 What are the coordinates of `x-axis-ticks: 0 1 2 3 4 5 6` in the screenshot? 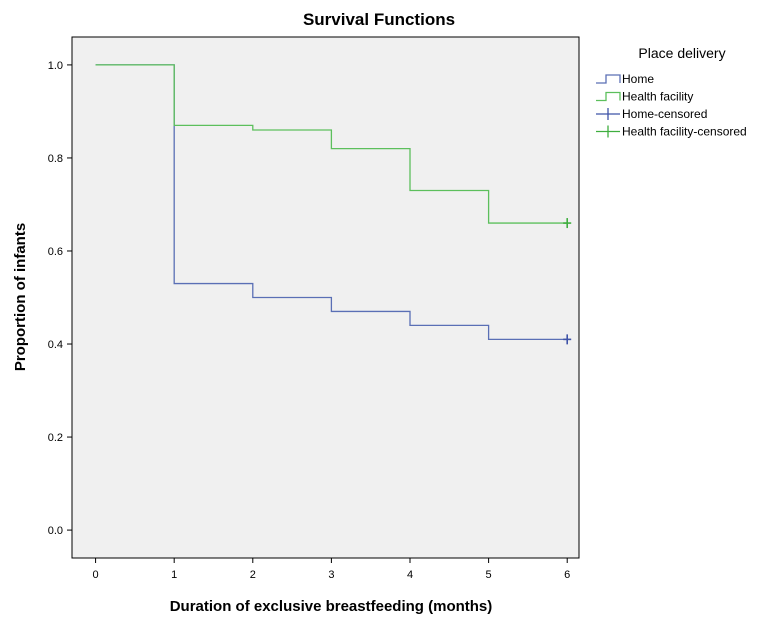 It's located at (331, 569).